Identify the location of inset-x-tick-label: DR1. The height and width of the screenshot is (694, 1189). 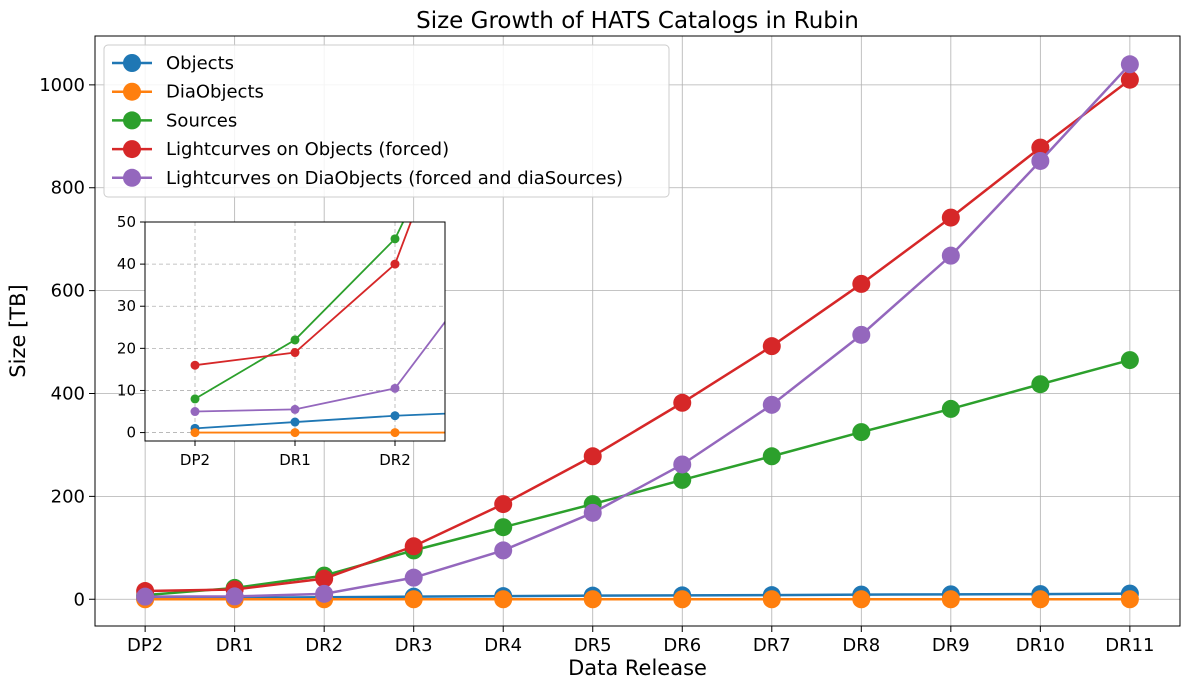
(295, 460).